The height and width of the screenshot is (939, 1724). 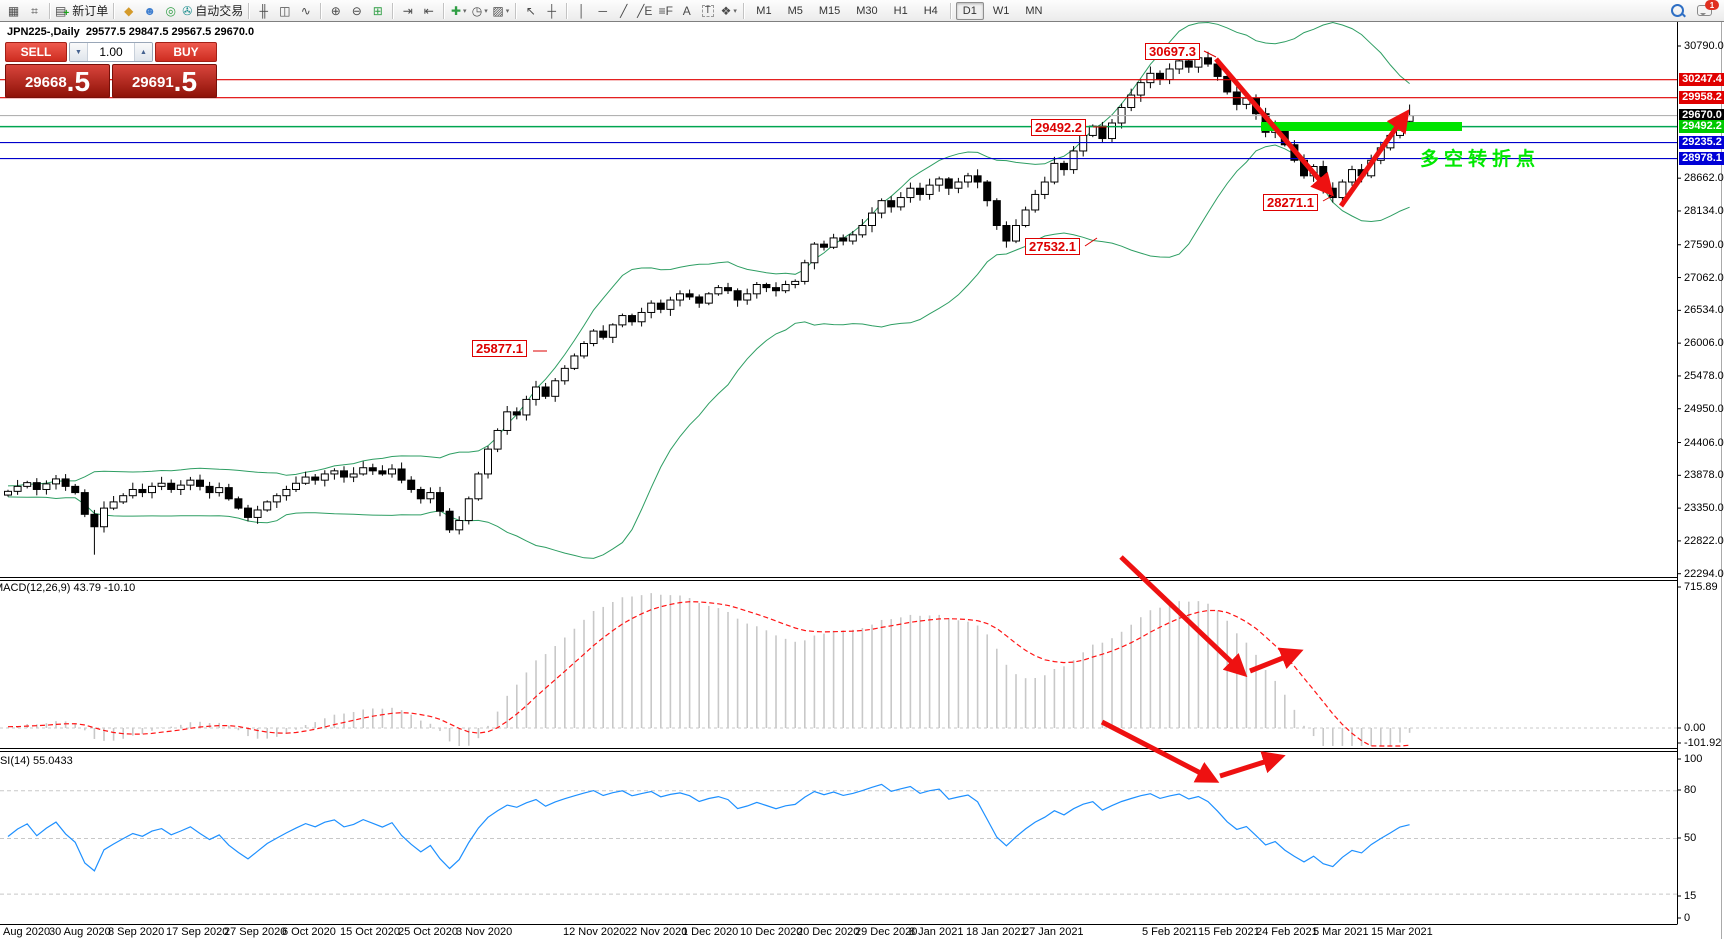 What do you see at coordinates (499, 348) in the screenshot?
I see `price-annotation-label: 25877.1` at bounding box center [499, 348].